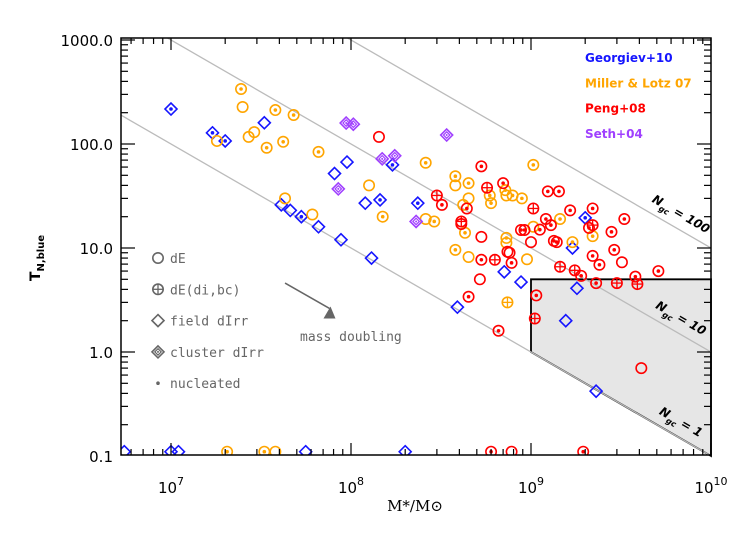 This screenshot has width=747, height=534. I want to click on y-tick-label: 0.1, so click(101, 457).